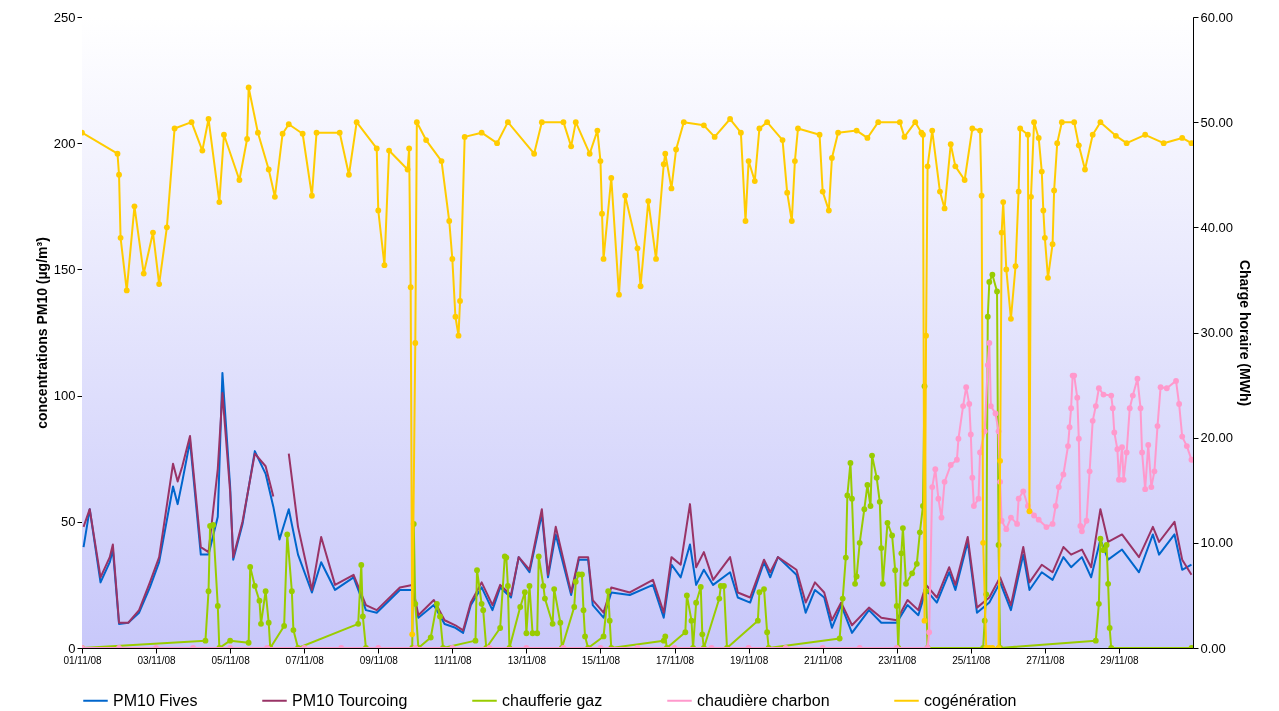 This screenshot has width=1279, height=711. Describe the element at coordinates (1217, 438) in the screenshot. I see `y2-tick-label: 20.00` at that location.